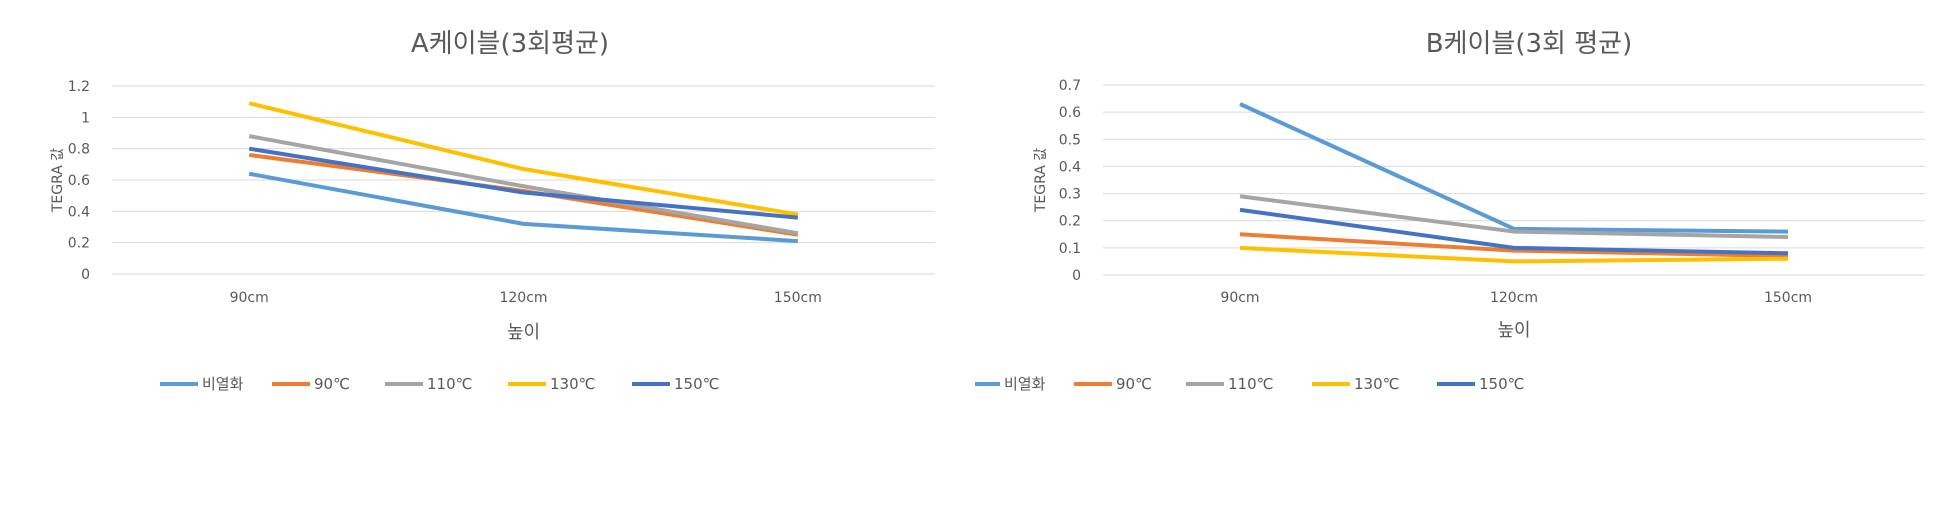 This screenshot has height=508, width=1951. I want to click on chart-b-x-tick-label: 150cm, so click(1788, 298).